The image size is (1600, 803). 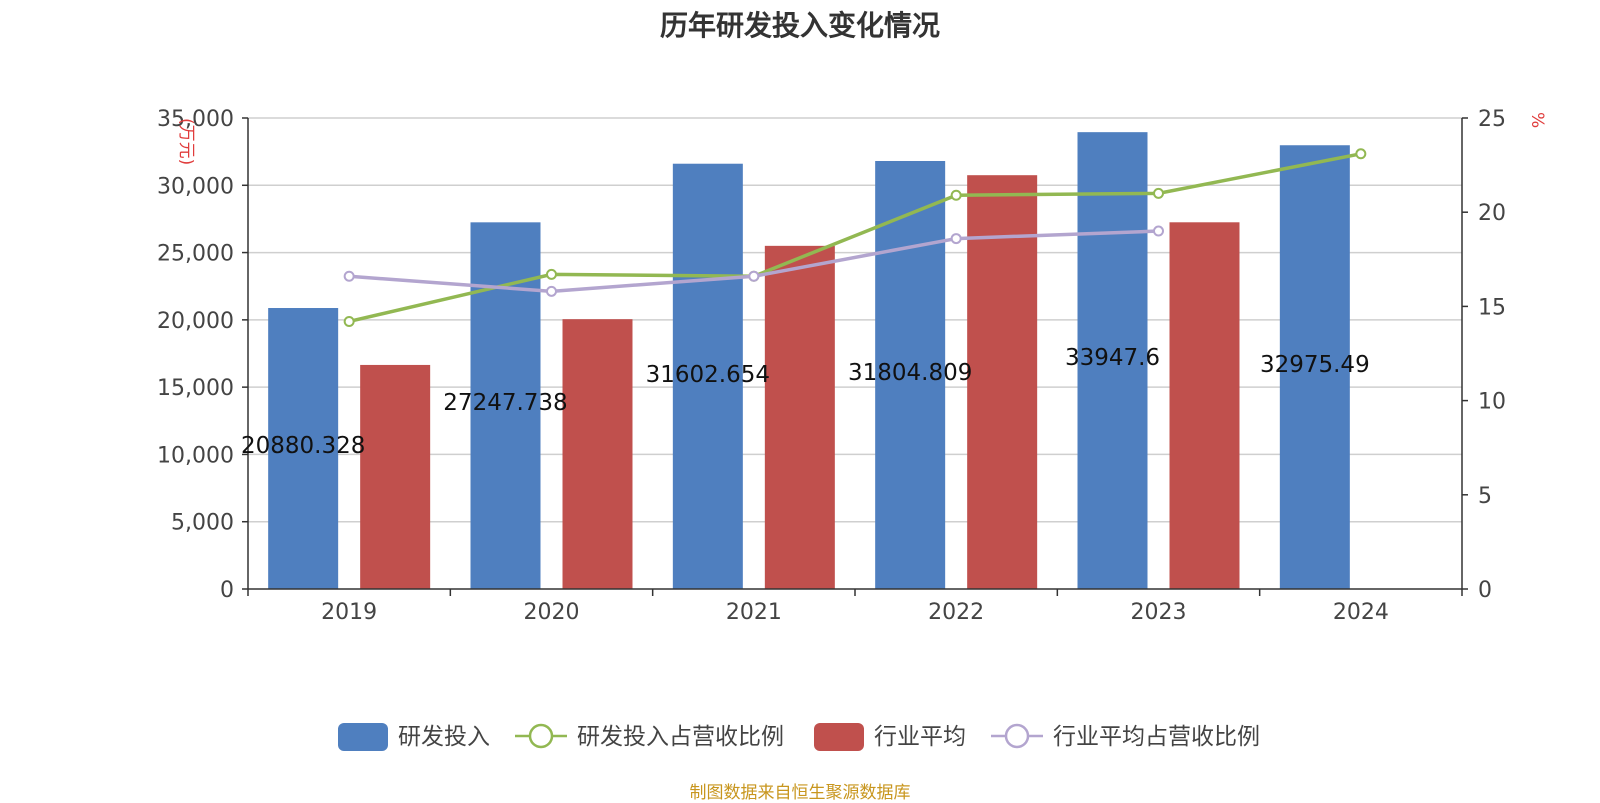 What do you see at coordinates (1159, 612) in the screenshot?
I see `x-tick-label: 2023` at bounding box center [1159, 612].